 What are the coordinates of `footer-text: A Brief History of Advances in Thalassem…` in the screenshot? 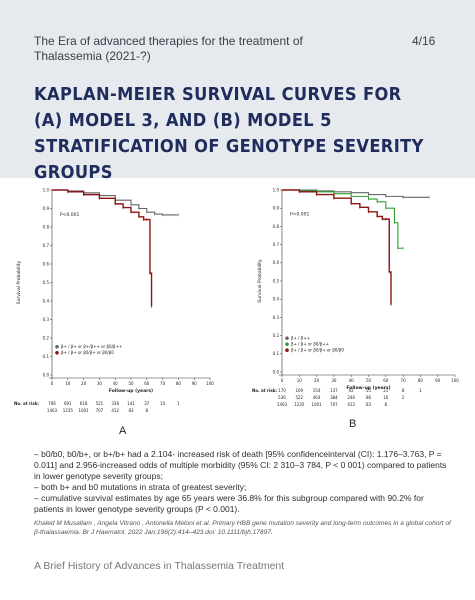 It's located at (159, 566).